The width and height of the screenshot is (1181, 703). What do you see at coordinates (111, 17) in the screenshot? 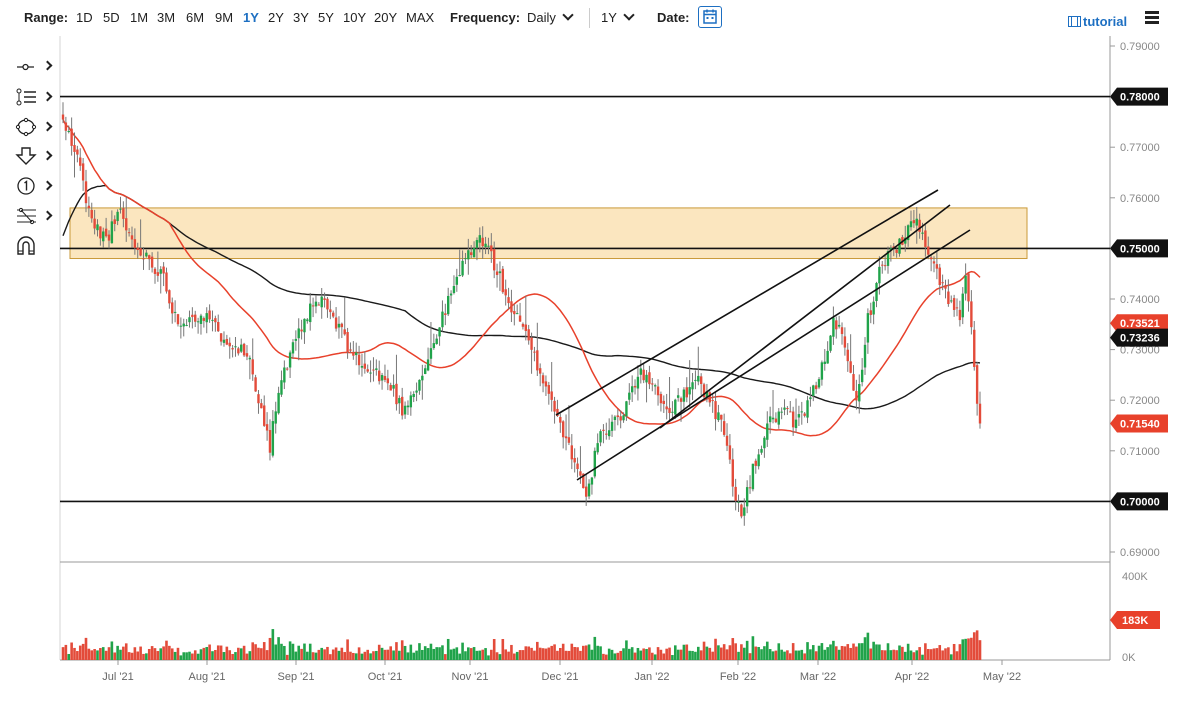
I see `range-5d: 5D` at bounding box center [111, 17].